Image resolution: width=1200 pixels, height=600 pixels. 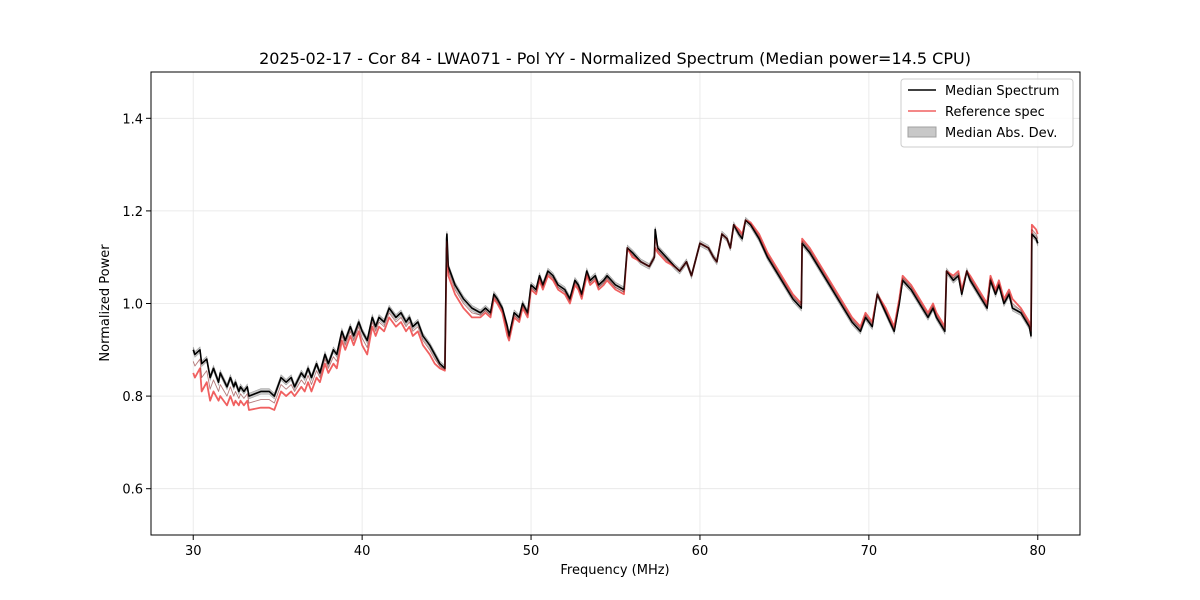 I want to click on legend-label-mad: Median Abs. Dev., so click(x=1001, y=133).